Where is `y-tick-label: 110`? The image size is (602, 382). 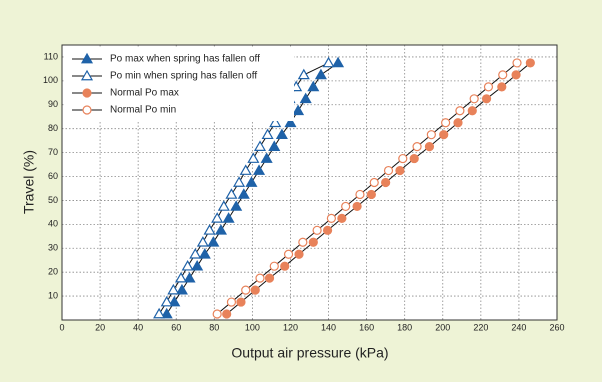 y-tick-label: 110 is located at coordinates (51, 56).